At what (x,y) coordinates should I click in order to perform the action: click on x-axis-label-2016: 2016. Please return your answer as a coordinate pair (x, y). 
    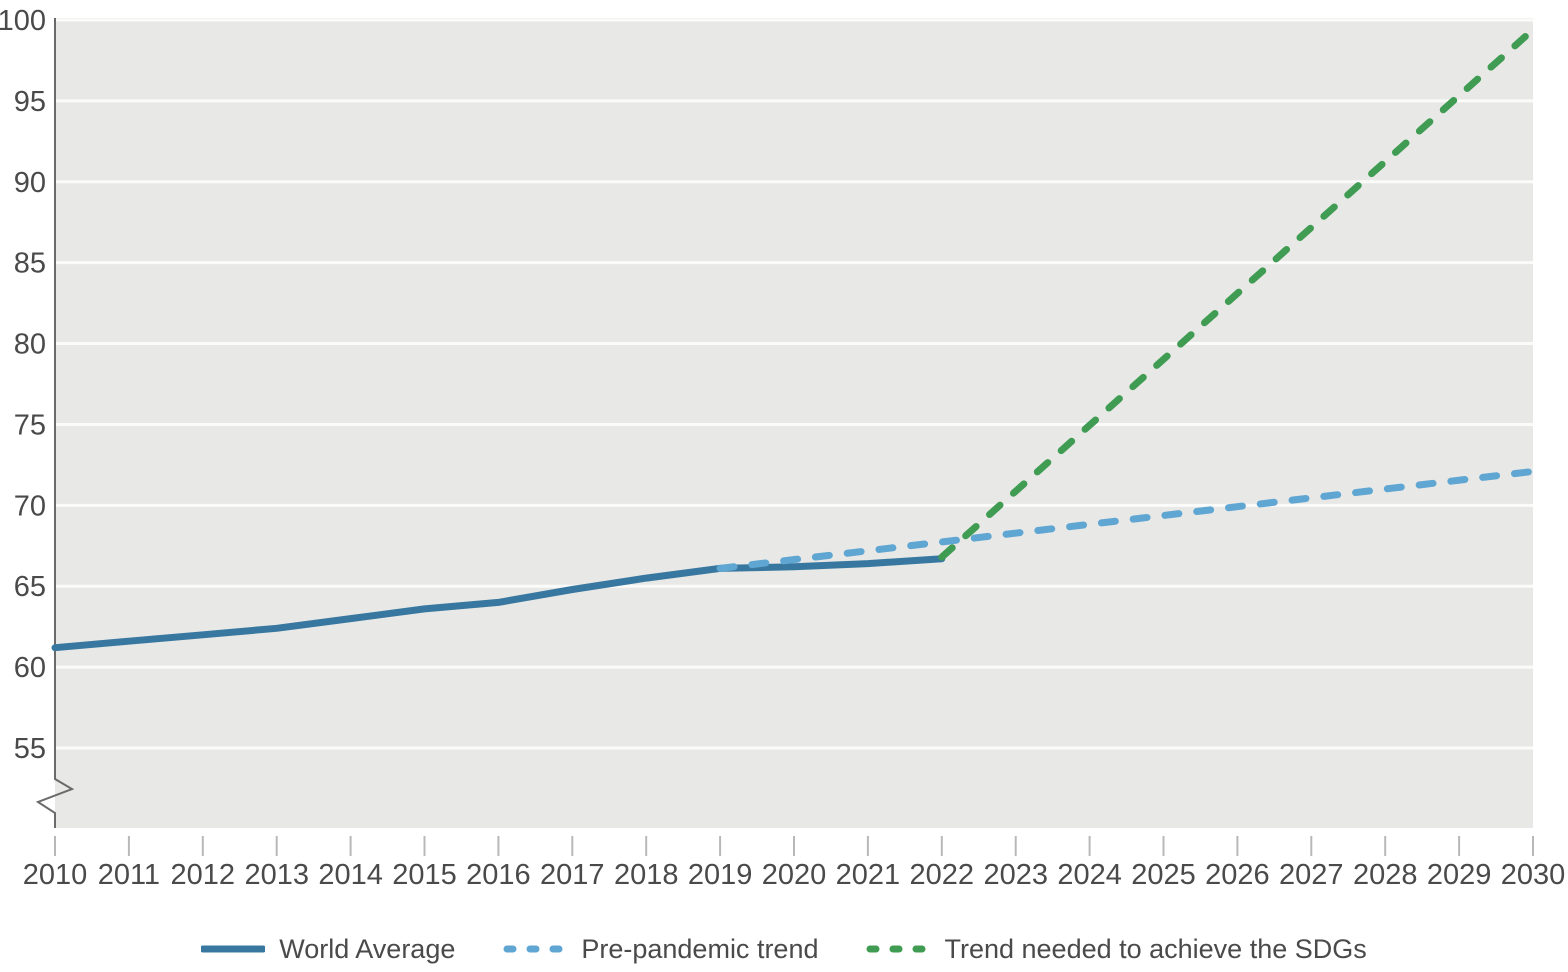
    Looking at the image, I should click on (498, 875).